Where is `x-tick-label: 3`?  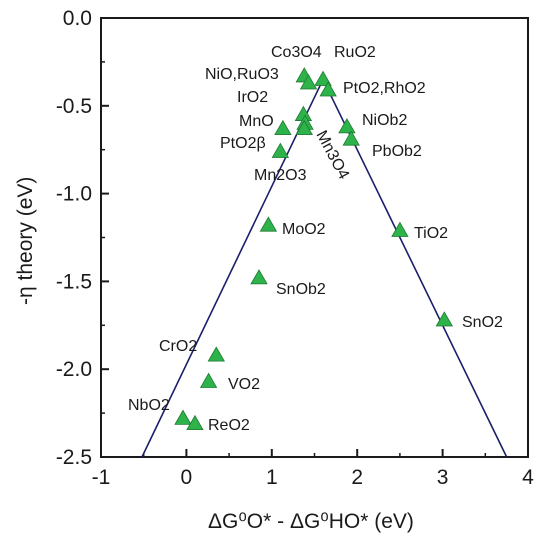
x-tick-label: 3 is located at coordinates (443, 477).